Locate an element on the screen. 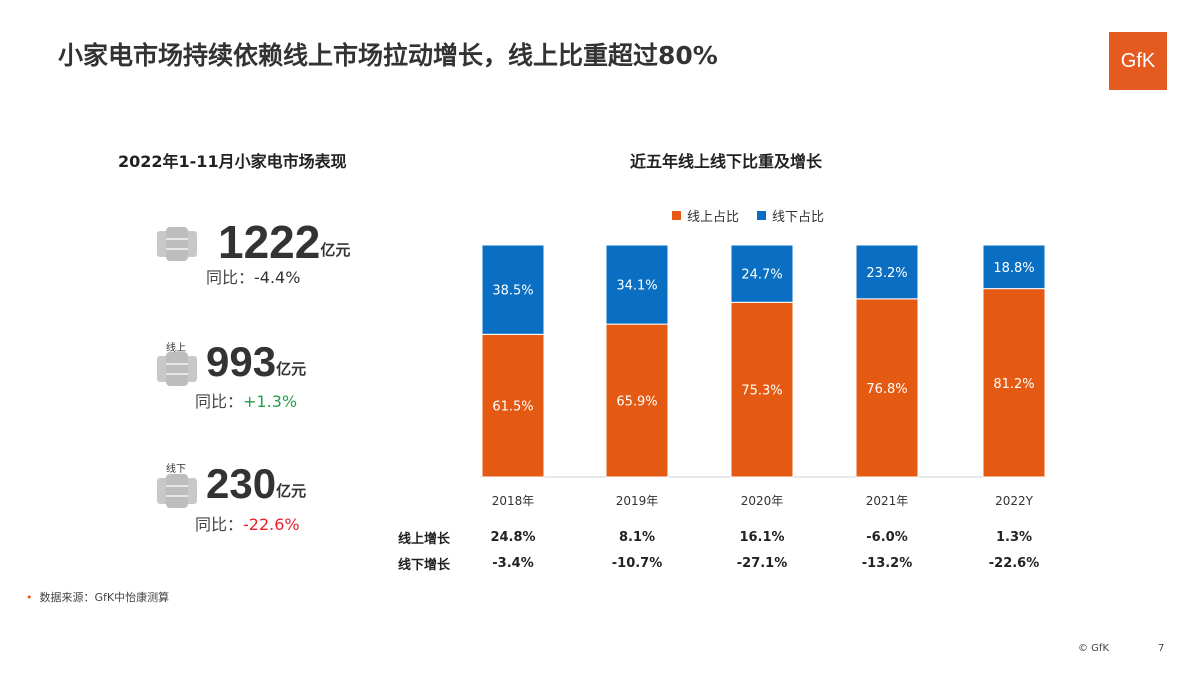 This screenshot has height=675, width=1200. data-label: 81.2% is located at coordinates (1013, 384).